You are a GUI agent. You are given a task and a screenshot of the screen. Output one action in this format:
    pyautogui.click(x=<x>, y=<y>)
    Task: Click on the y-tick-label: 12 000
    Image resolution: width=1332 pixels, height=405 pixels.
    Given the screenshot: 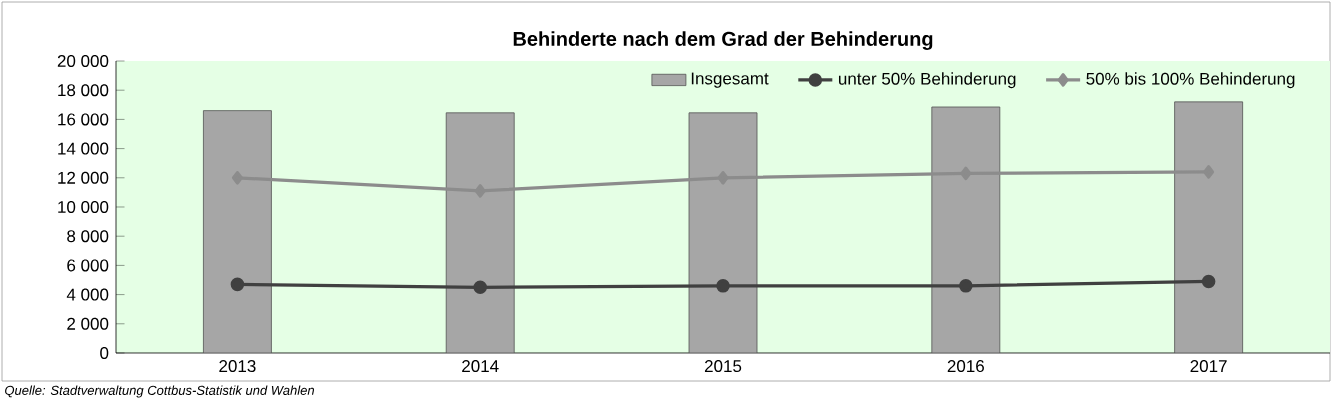 What is the action you would take?
    pyautogui.click(x=83, y=177)
    